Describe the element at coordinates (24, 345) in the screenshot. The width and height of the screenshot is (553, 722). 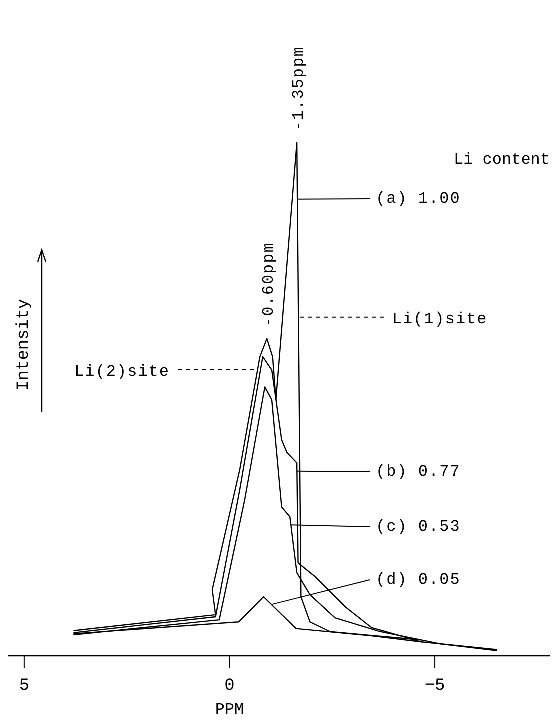
I see `y-axis-title: Intensity` at that location.